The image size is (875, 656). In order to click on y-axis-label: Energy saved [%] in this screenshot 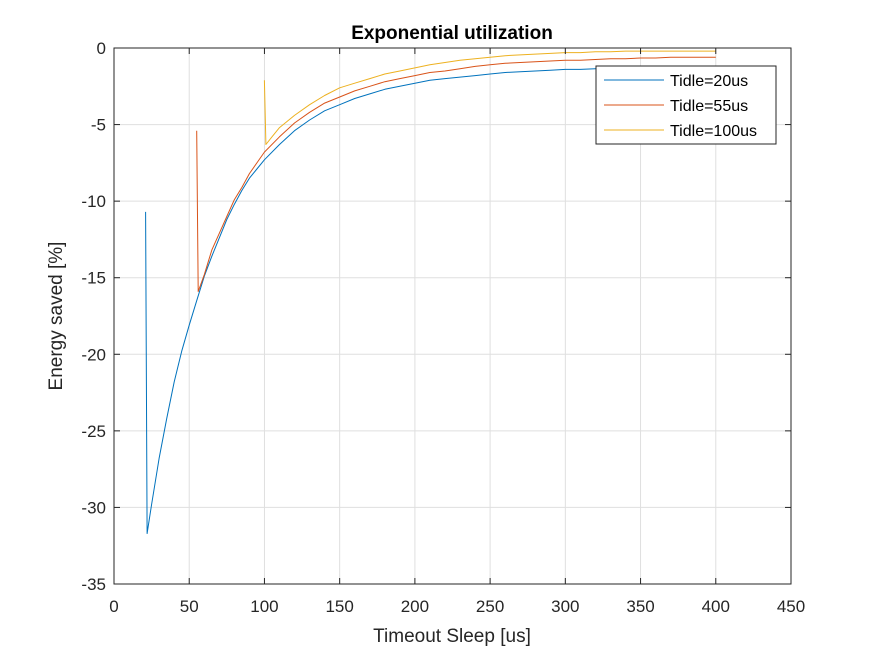, I will do `click(56, 316)`.